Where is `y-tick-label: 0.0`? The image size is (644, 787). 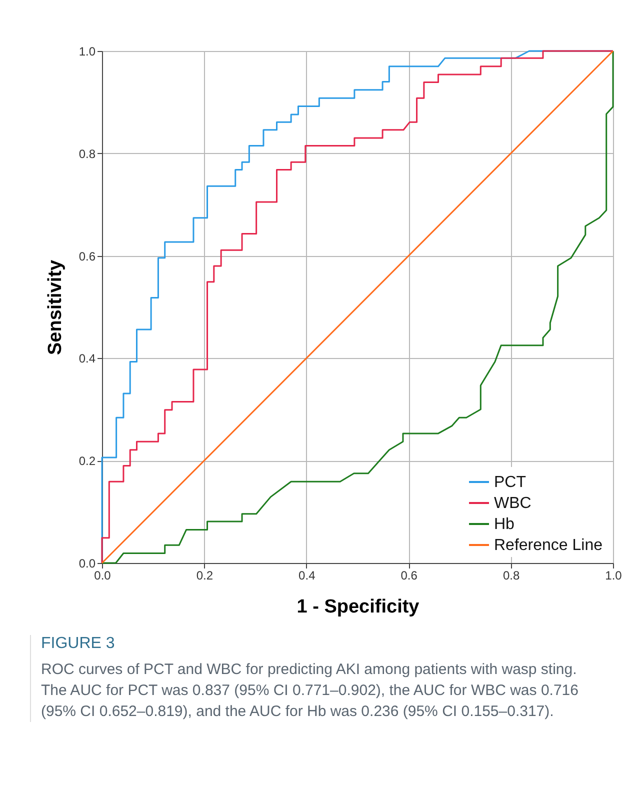 y-tick-label: 0.0 is located at coordinates (87, 563).